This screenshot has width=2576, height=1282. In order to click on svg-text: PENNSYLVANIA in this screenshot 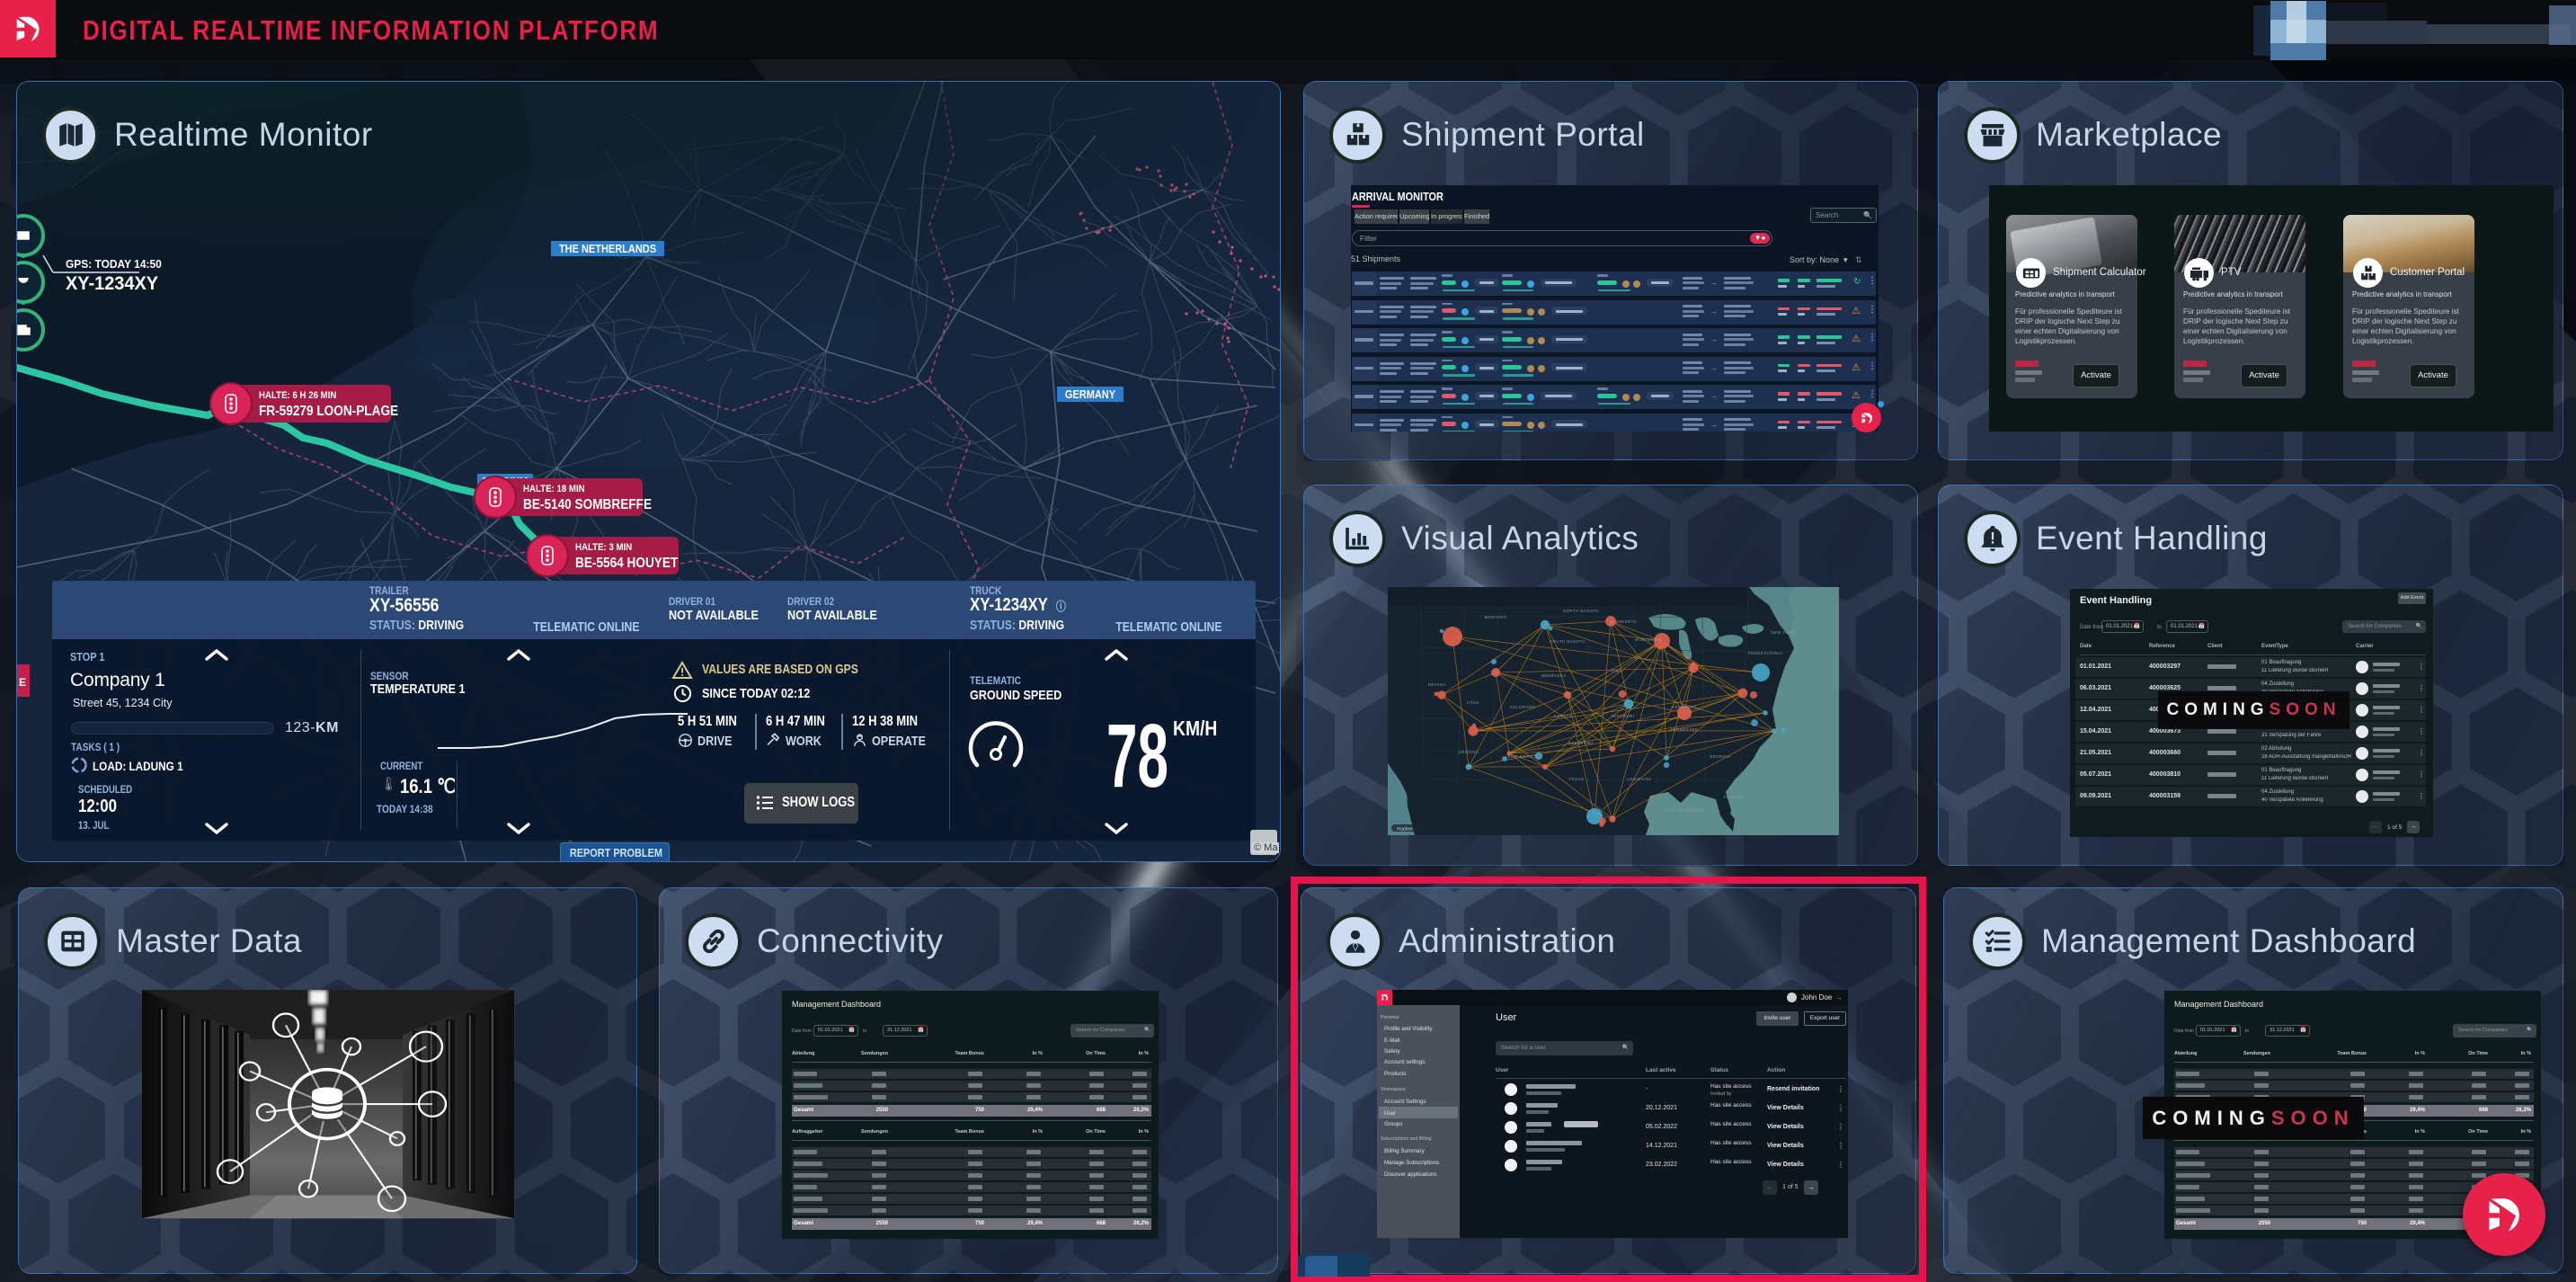, I will do `click(1765, 653)`.